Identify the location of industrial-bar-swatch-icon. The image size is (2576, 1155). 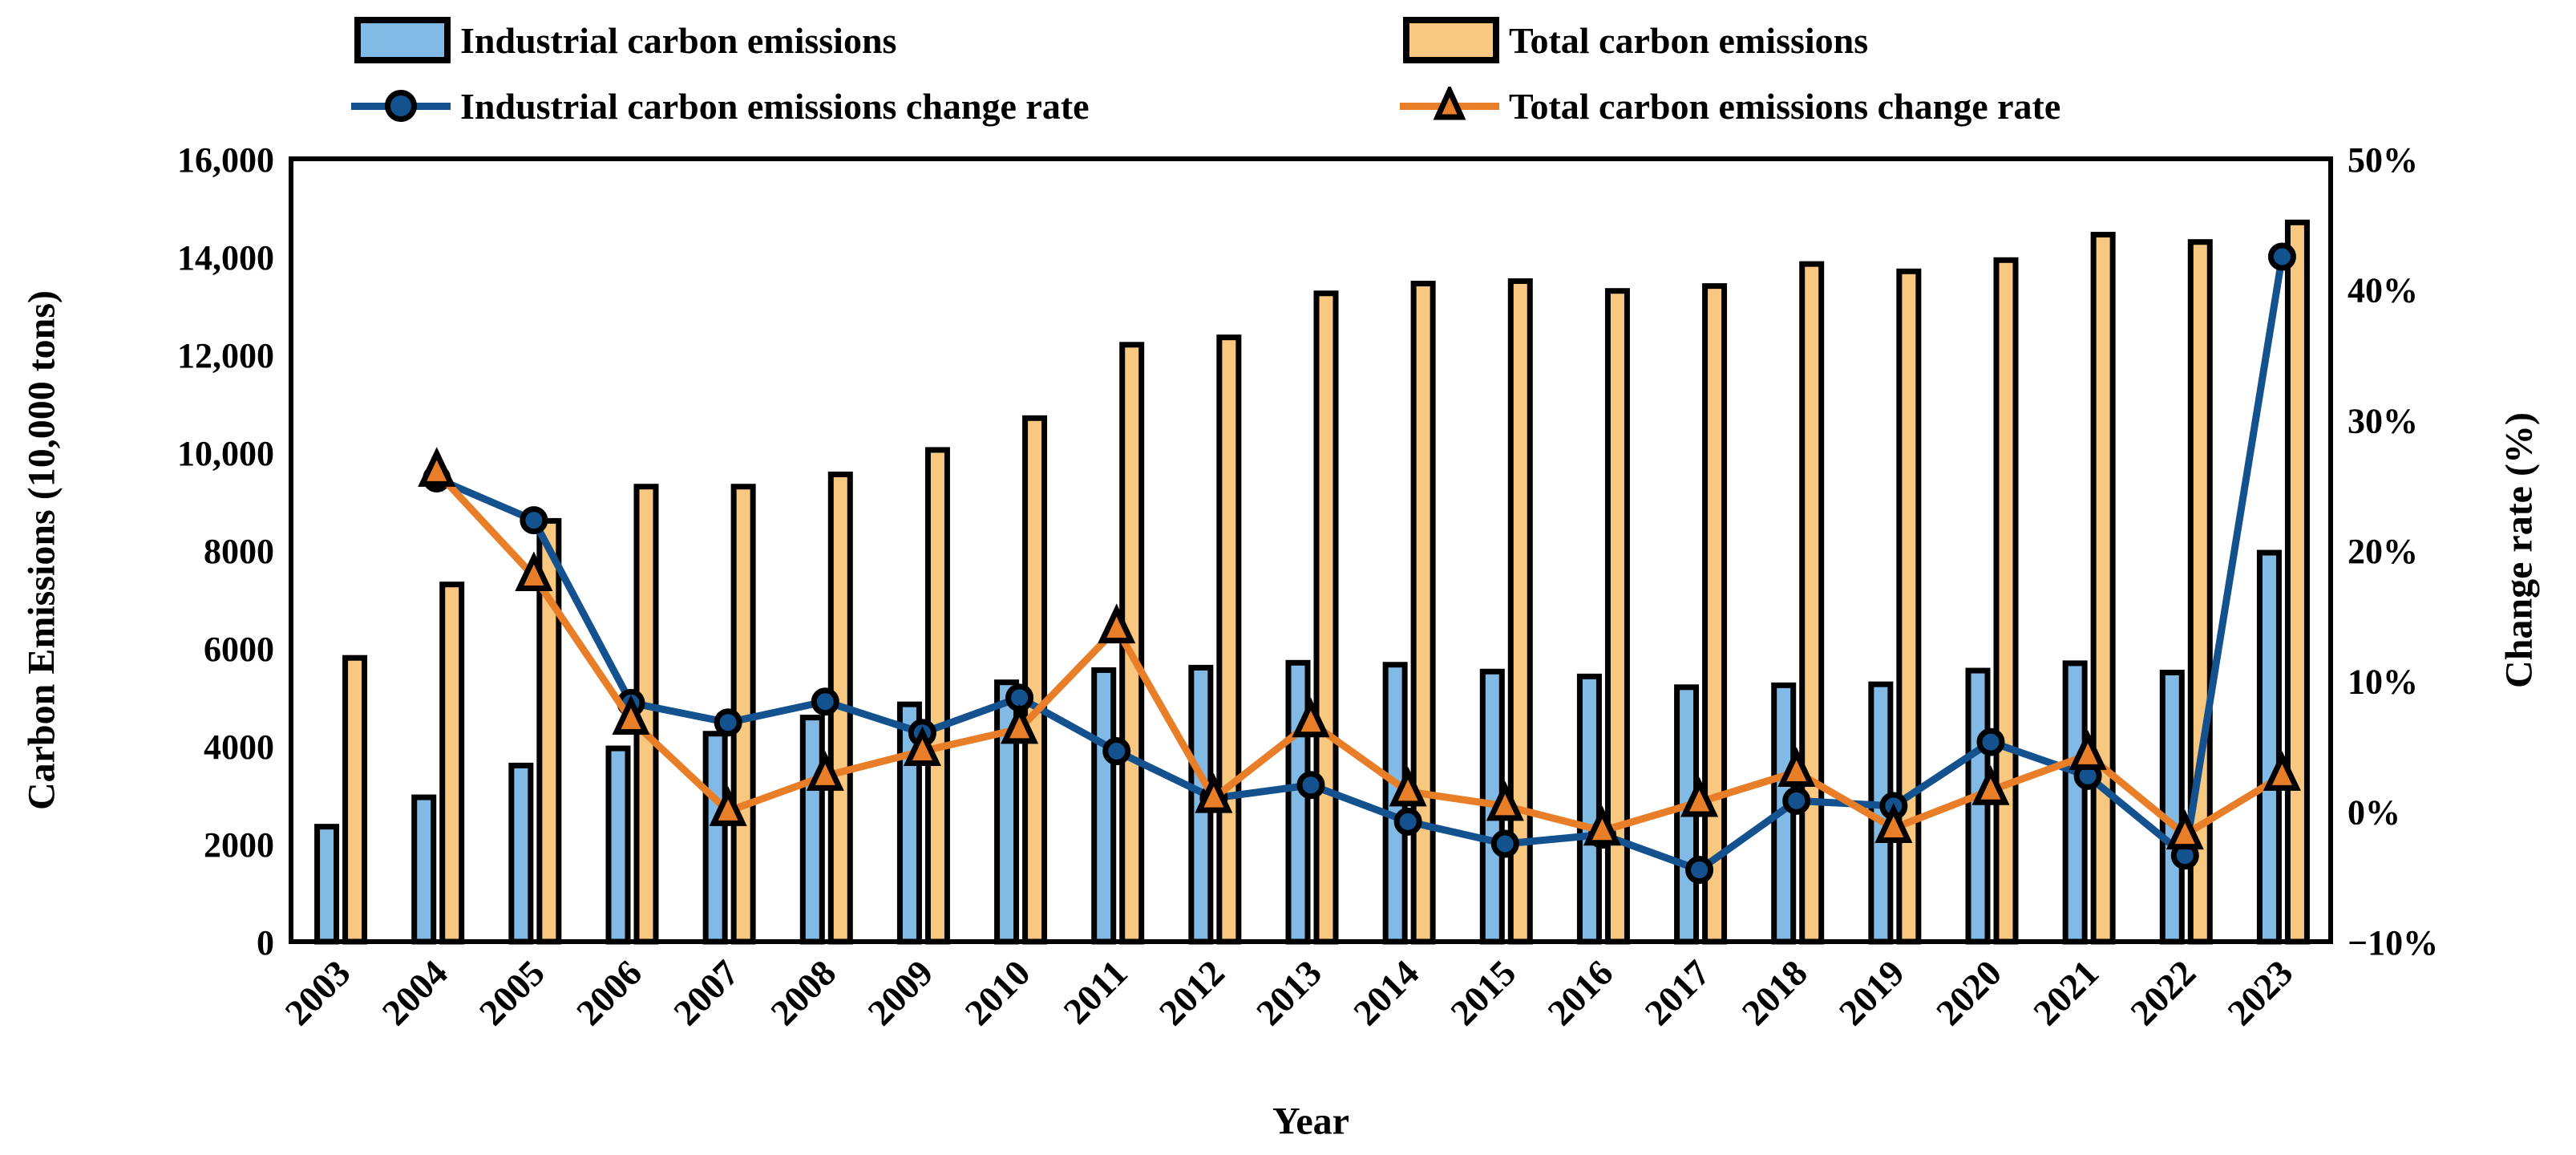
(402, 40).